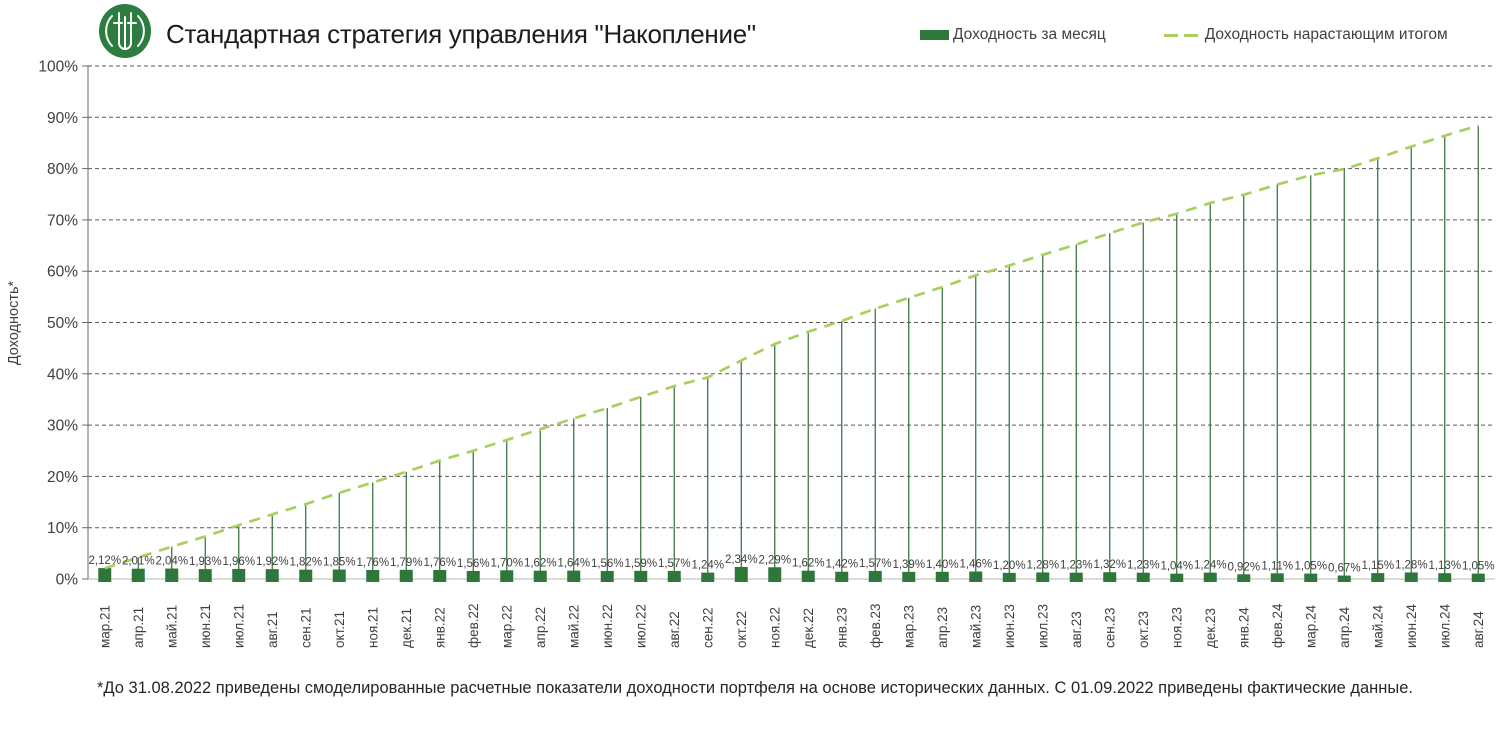 The width and height of the screenshot is (1508, 744). I want to click on x-tick-label: окт.22, so click(741, 629).